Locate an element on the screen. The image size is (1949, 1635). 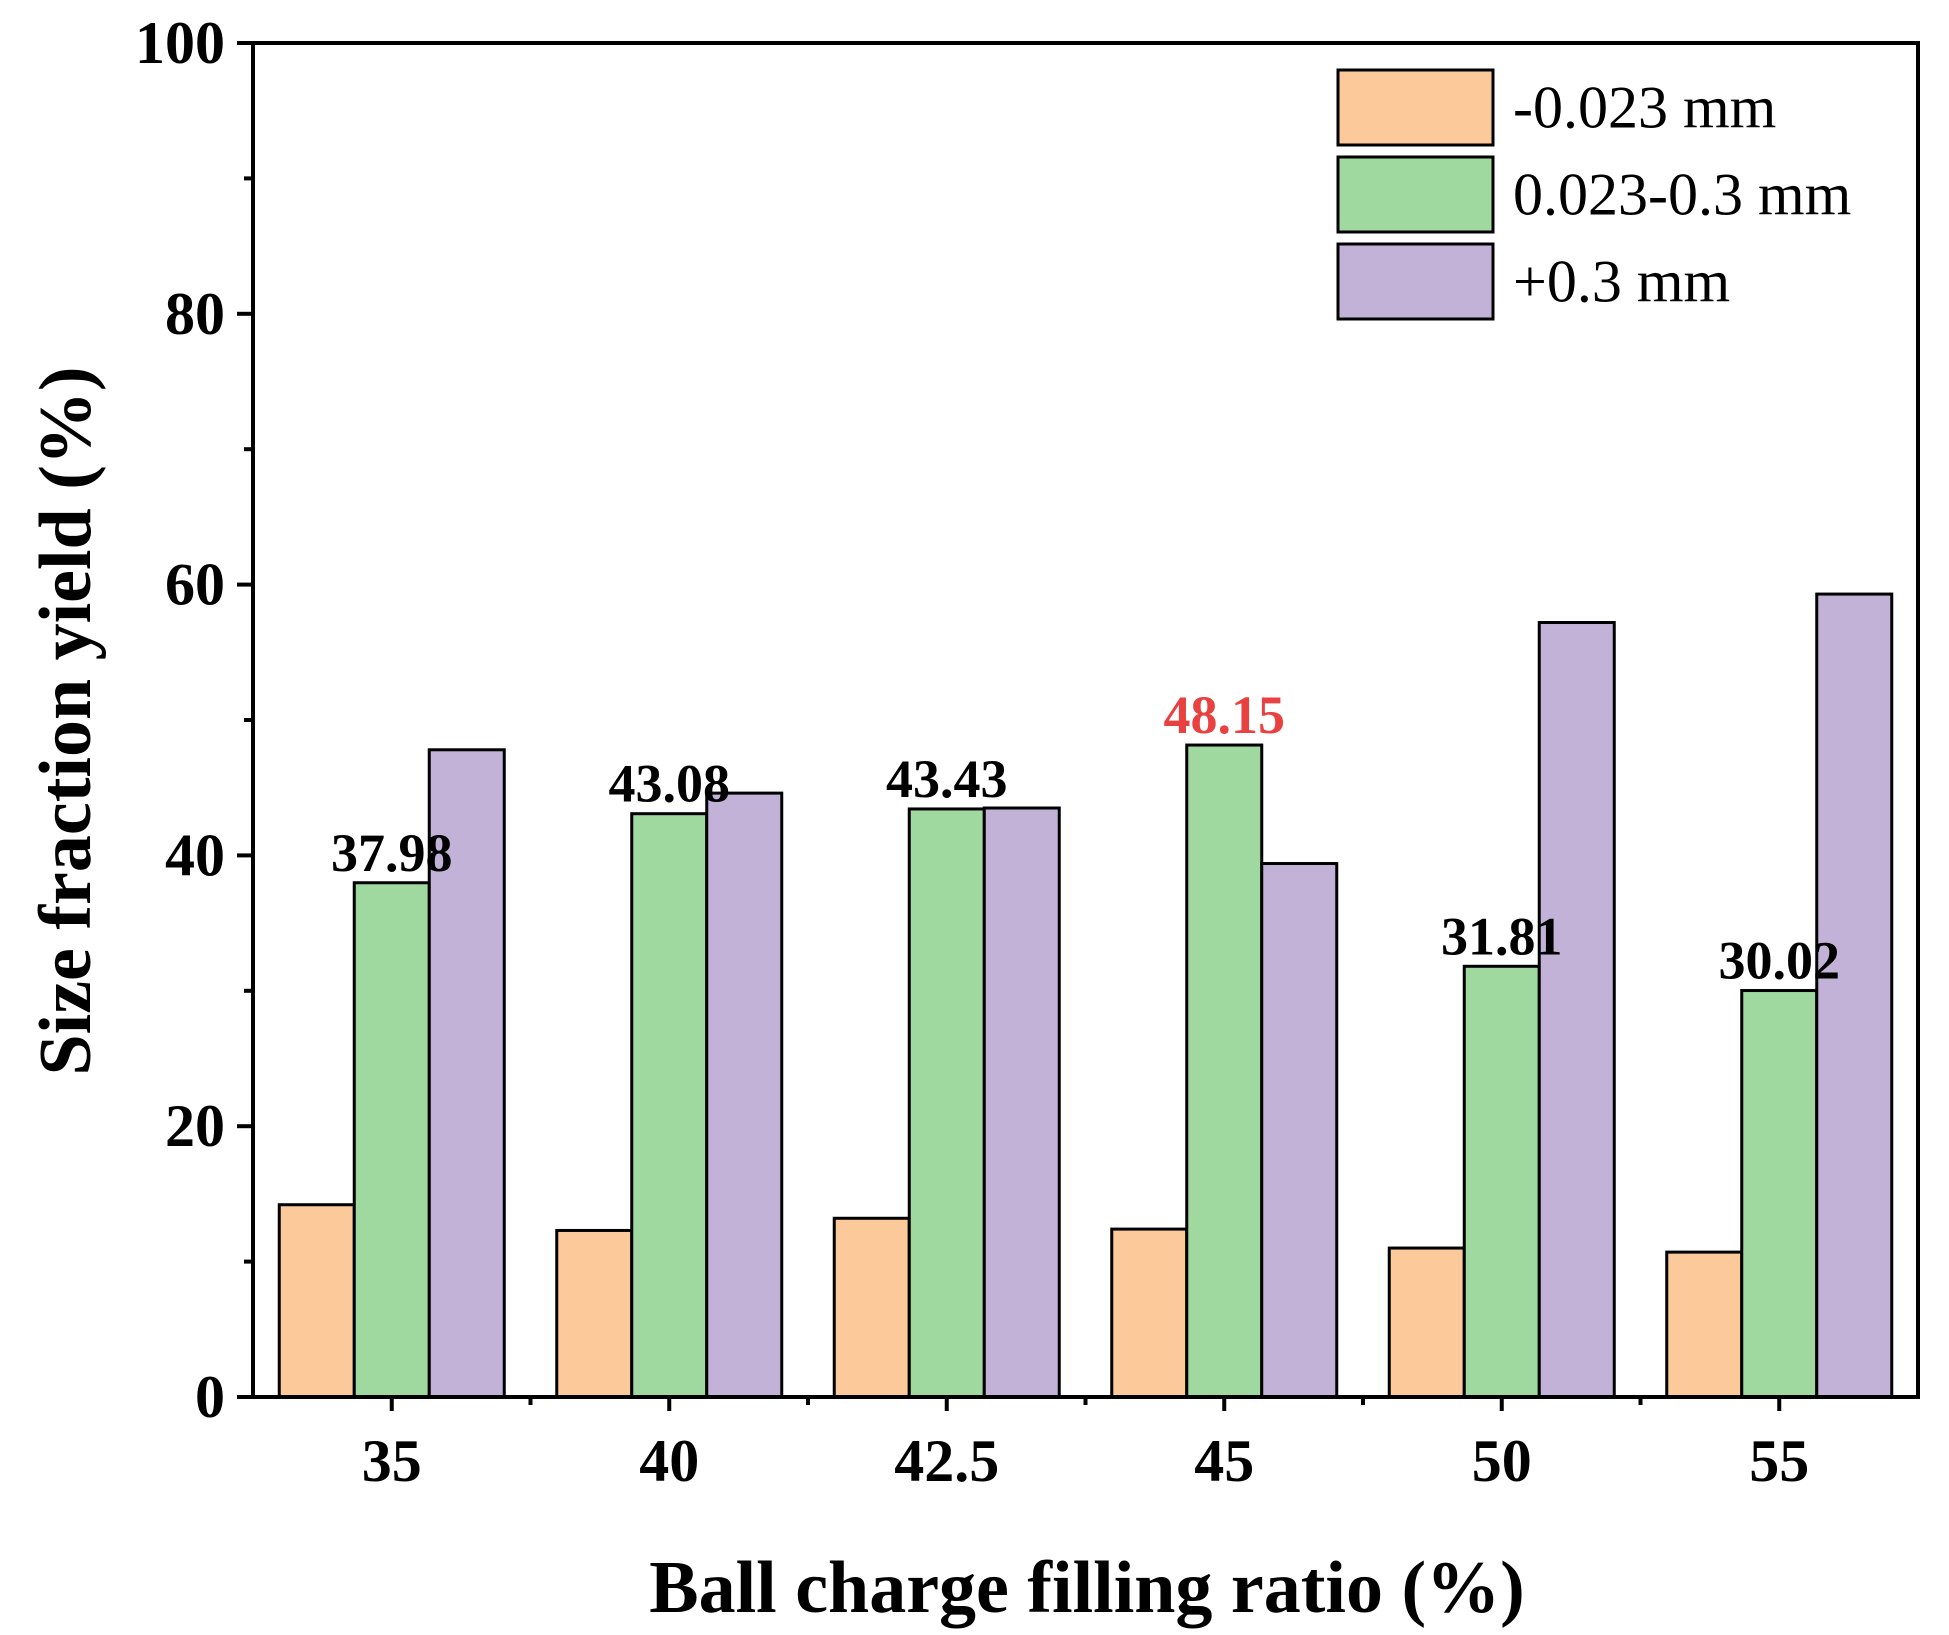
x-tick-label-55: 55 is located at coordinates (1779, 1461).